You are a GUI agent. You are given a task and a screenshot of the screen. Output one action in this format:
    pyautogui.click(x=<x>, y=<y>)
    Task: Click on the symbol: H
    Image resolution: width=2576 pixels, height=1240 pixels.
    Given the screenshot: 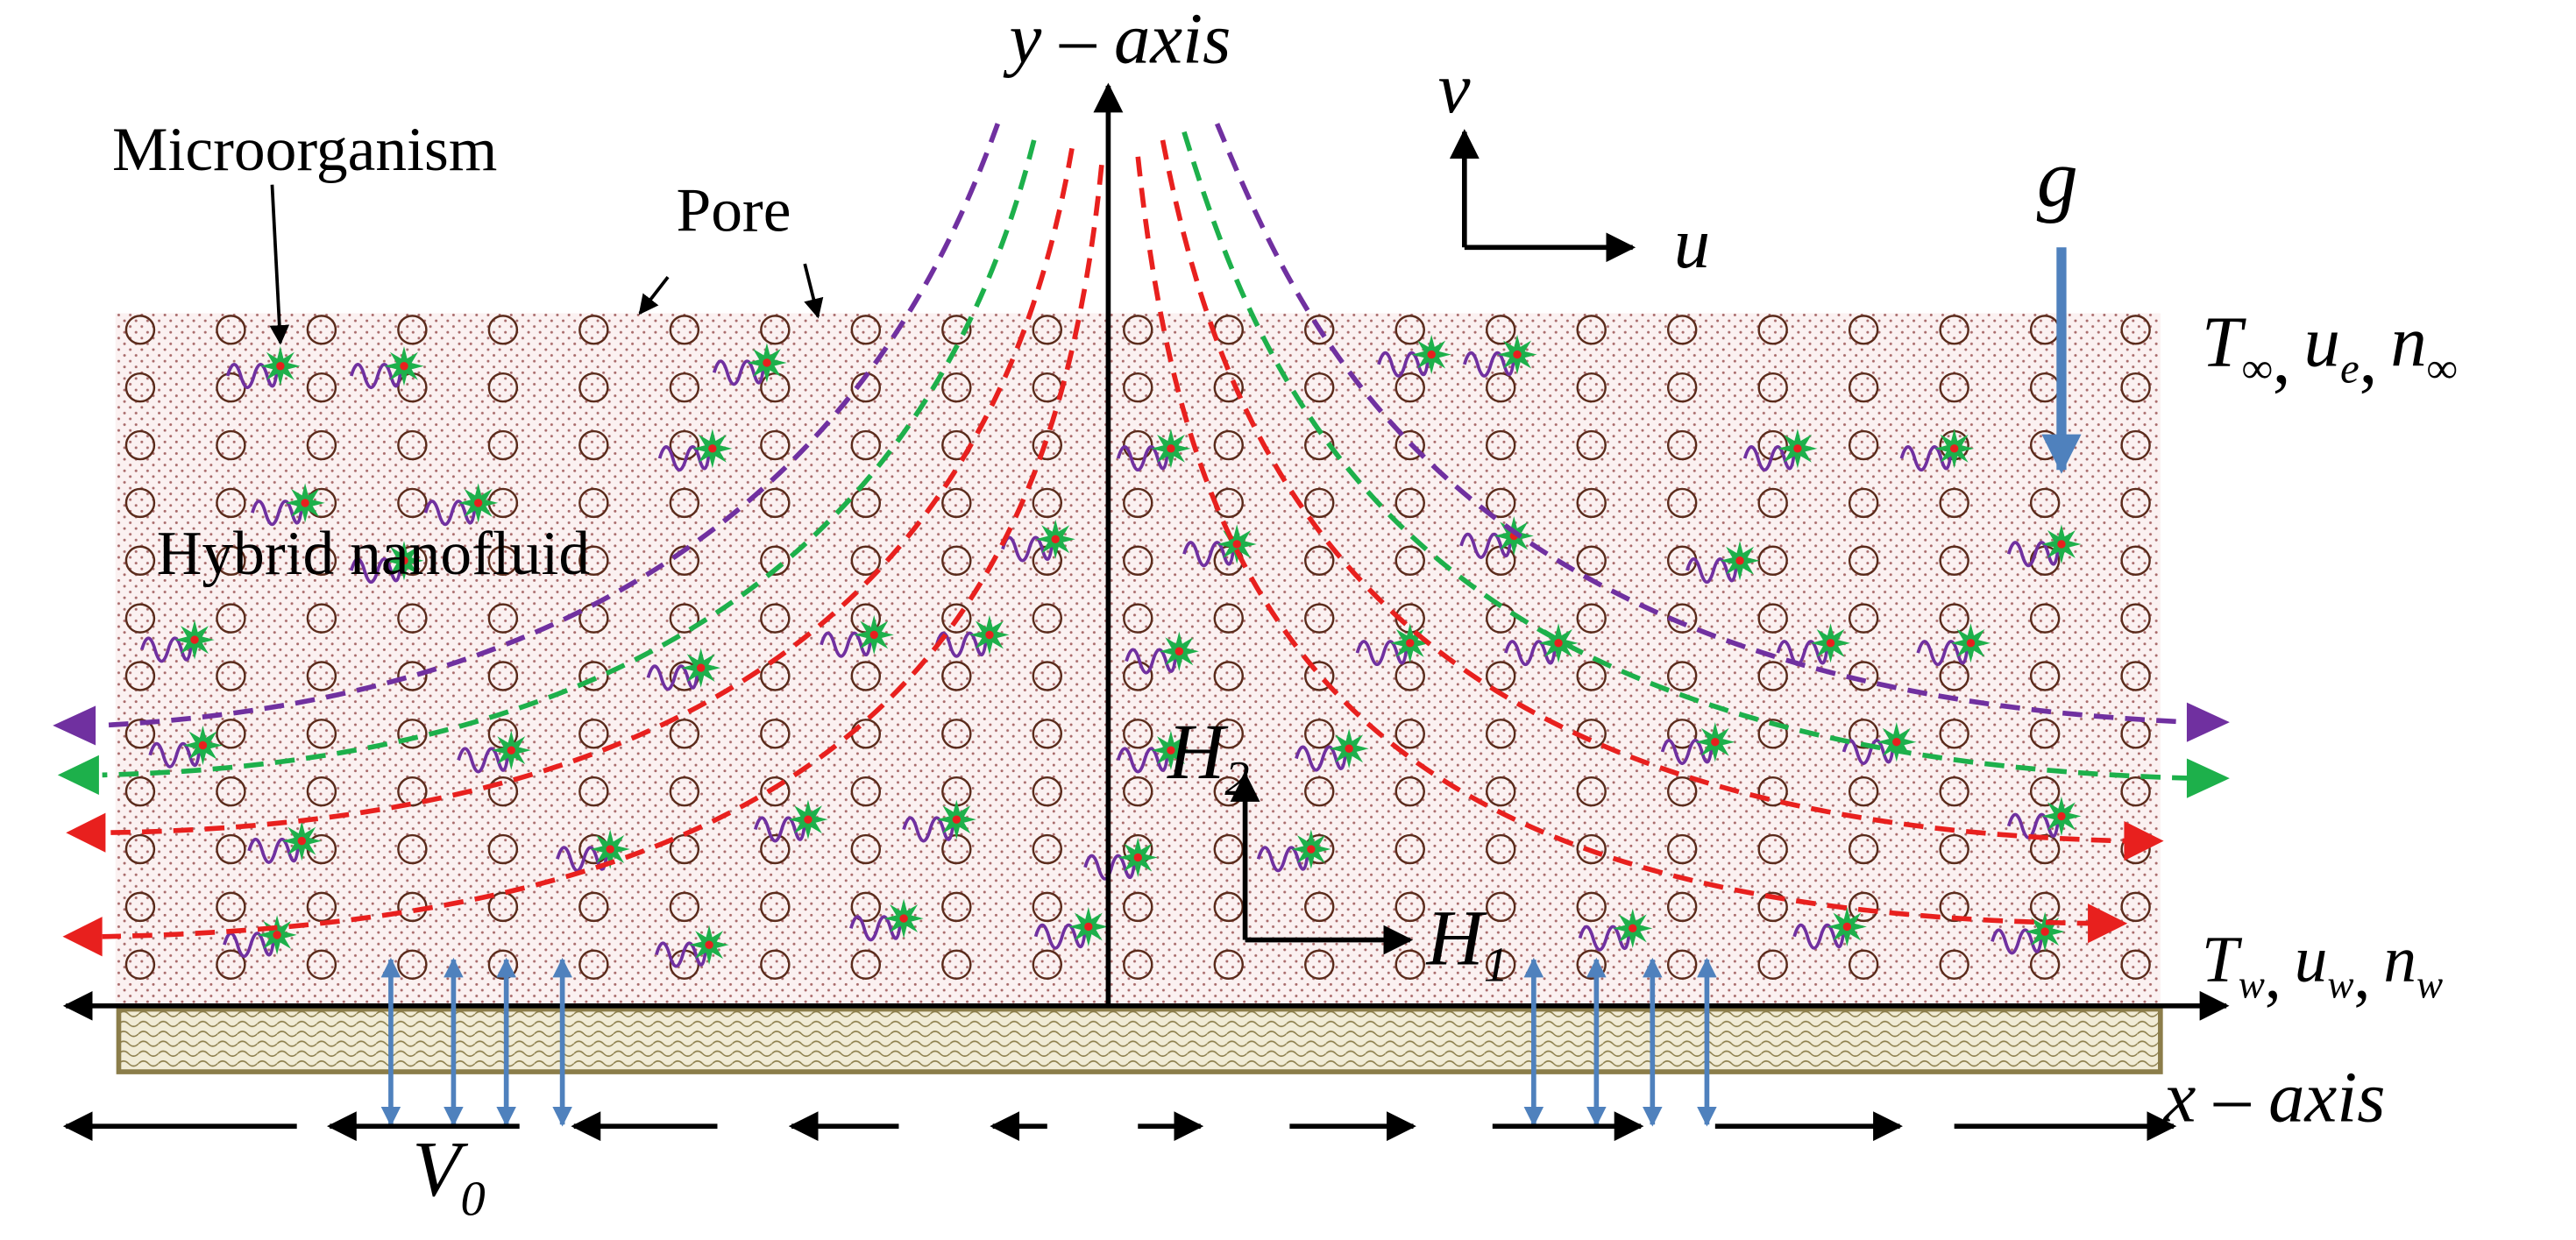 What is the action you would take?
    pyautogui.click(x=1457, y=938)
    